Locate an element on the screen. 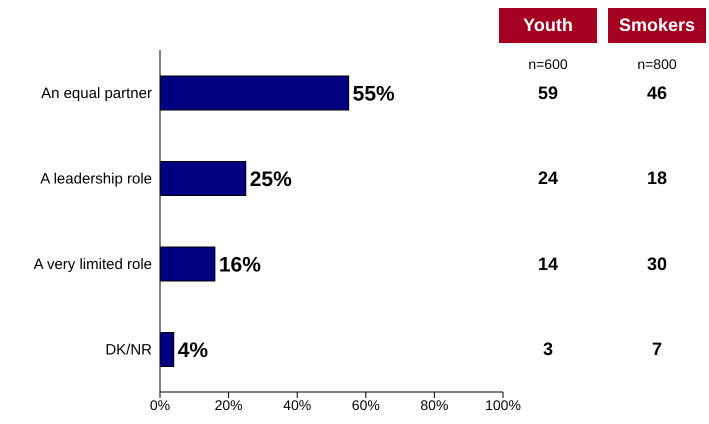 The image size is (709, 424). data-label: 55% is located at coordinates (374, 94).